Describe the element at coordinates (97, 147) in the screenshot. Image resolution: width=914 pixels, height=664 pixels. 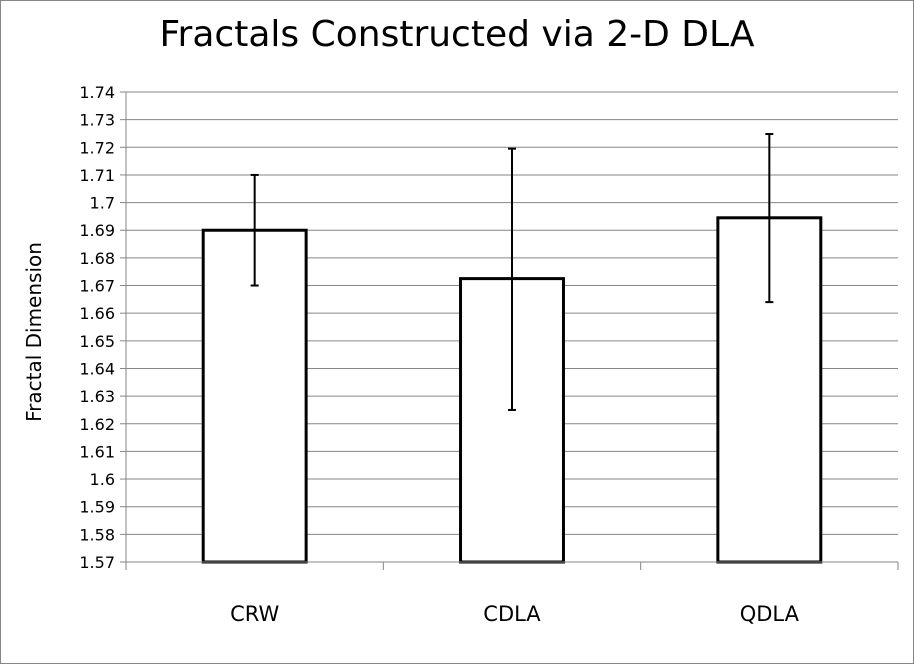
I see `y-tick-label: 1.72` at that location.